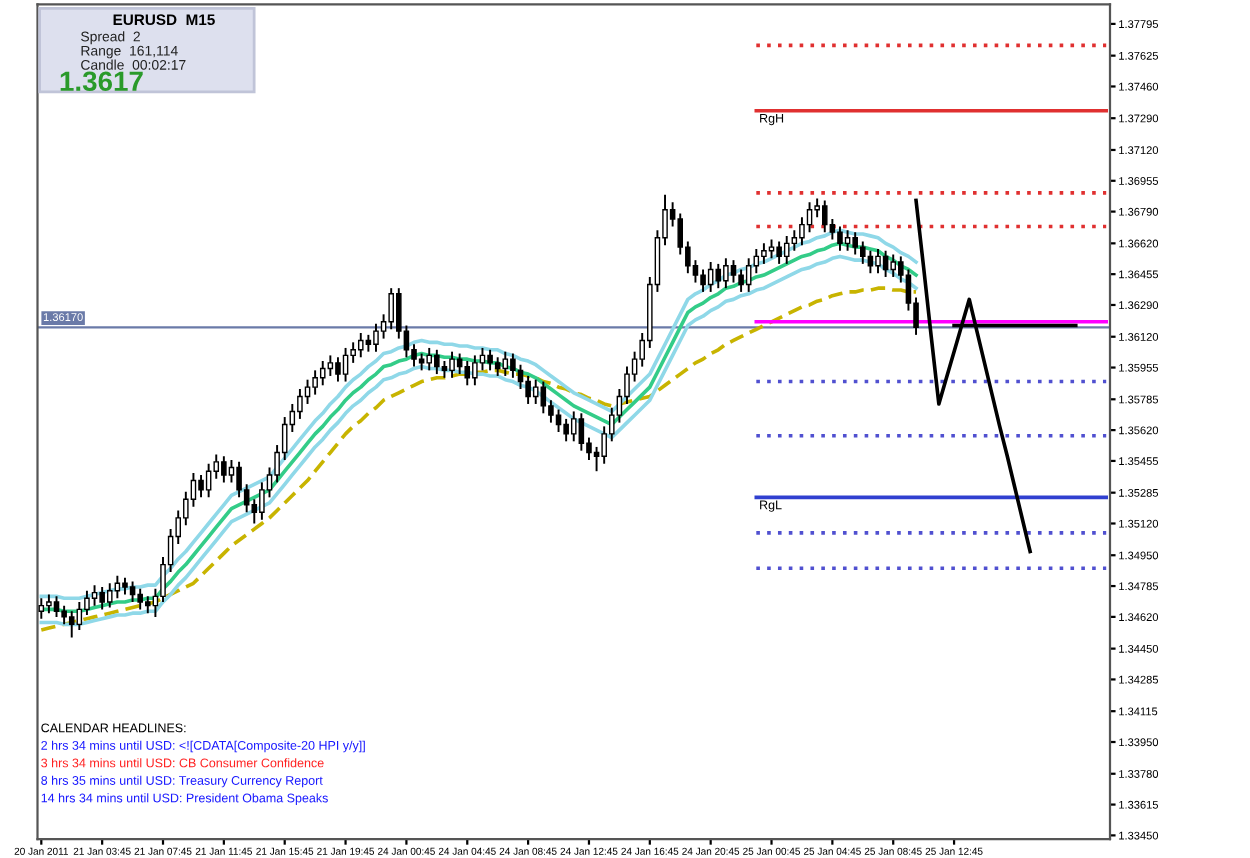 The width and height of the screenshot is (1250, 858). Describe the element at coordinates (101, 81) in the screenshot. I see `annotation: 1.3617` at that location.